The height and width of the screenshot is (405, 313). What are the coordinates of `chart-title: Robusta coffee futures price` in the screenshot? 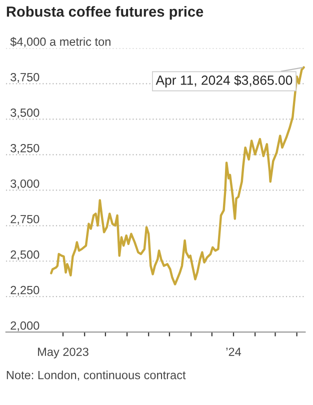 It's located at (105, 13).